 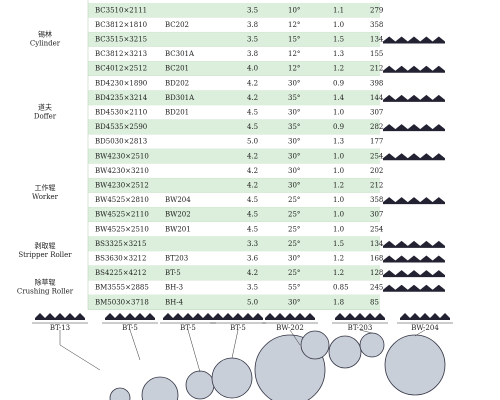 What do you see at coordinates (377, 40) in the screenshot?
I see `cell: 134` at bounding box center [377, 40].